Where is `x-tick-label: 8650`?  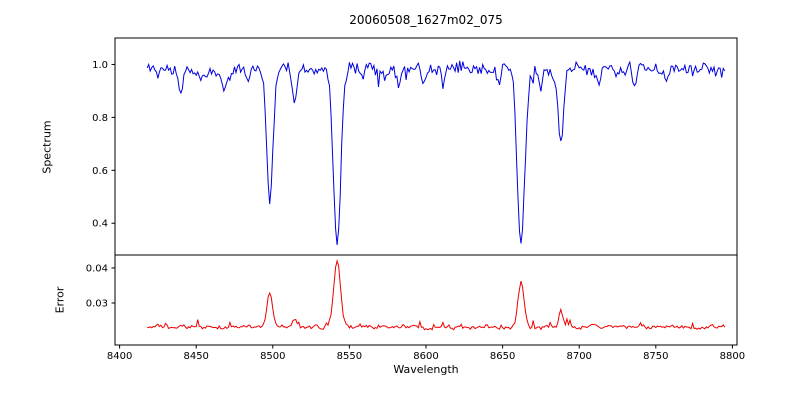 x-tick-label: 8650 is located at coordinates (502, 356).